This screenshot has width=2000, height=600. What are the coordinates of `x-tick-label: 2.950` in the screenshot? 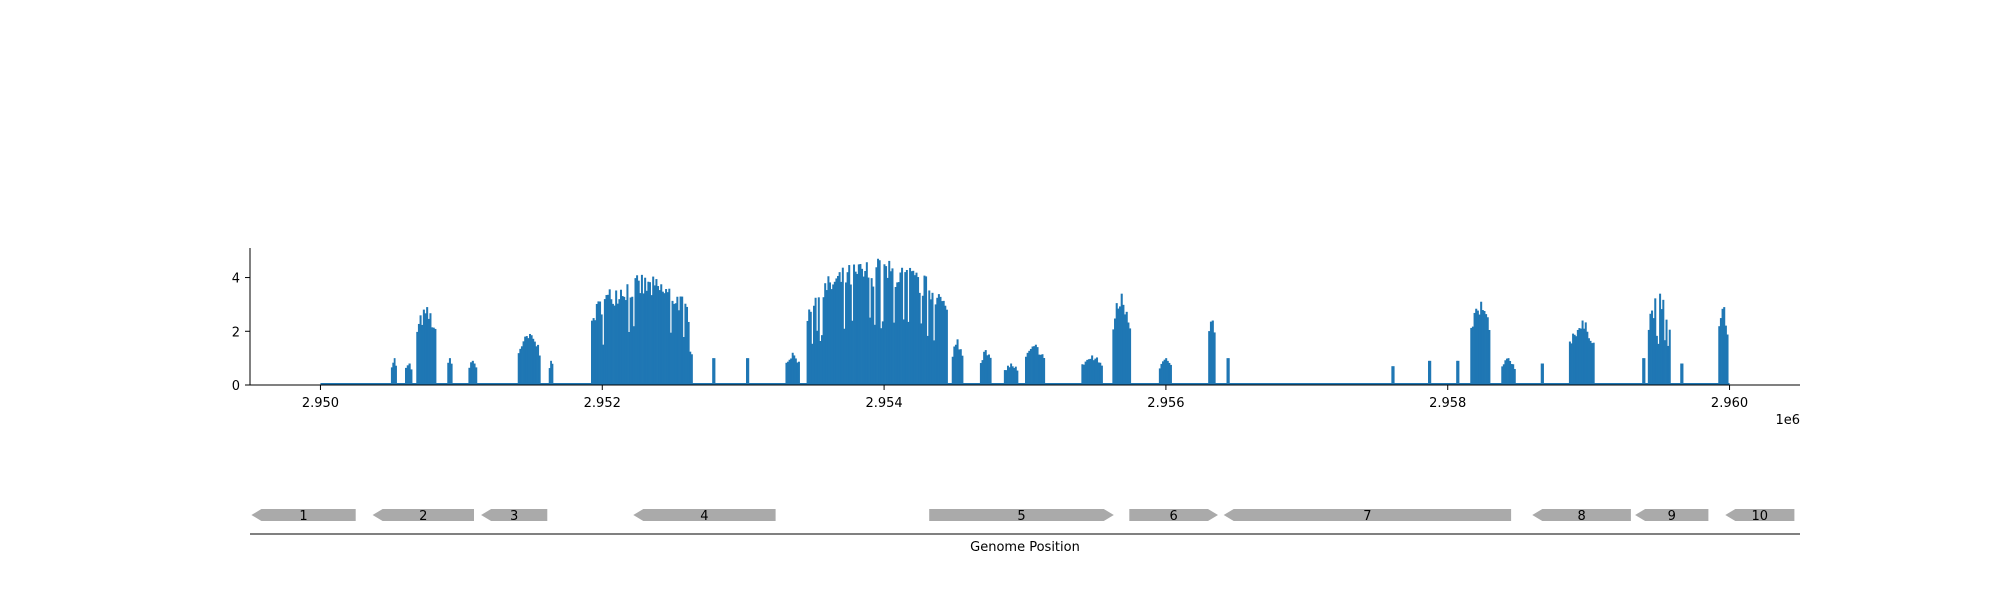 It's located at (320, 403).